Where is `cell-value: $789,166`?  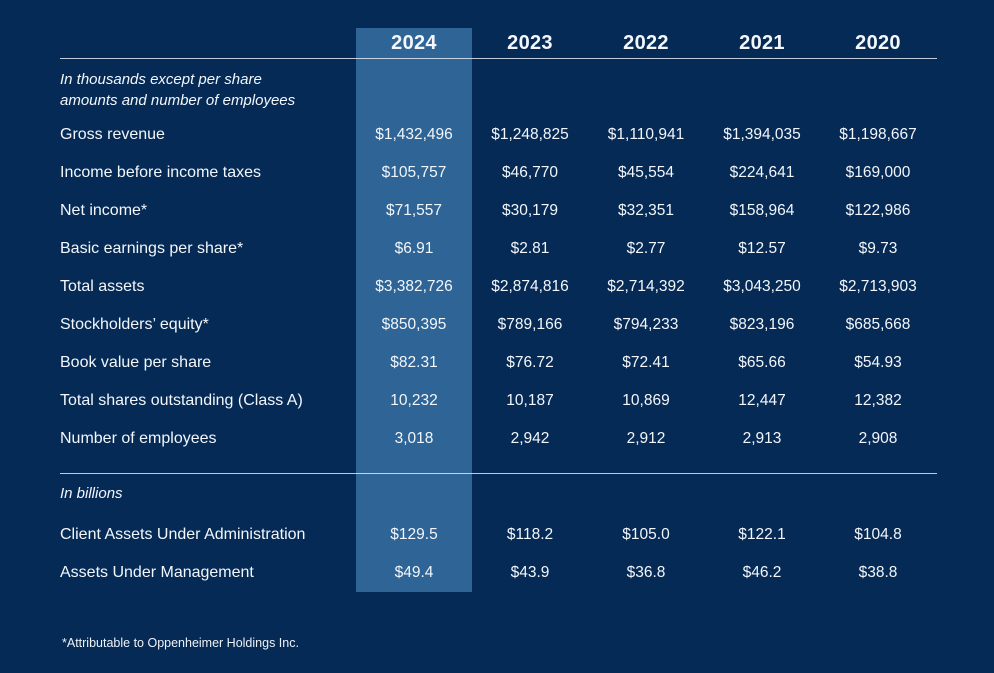
cell-value: $789,166 is located at coordinates (530, 324).